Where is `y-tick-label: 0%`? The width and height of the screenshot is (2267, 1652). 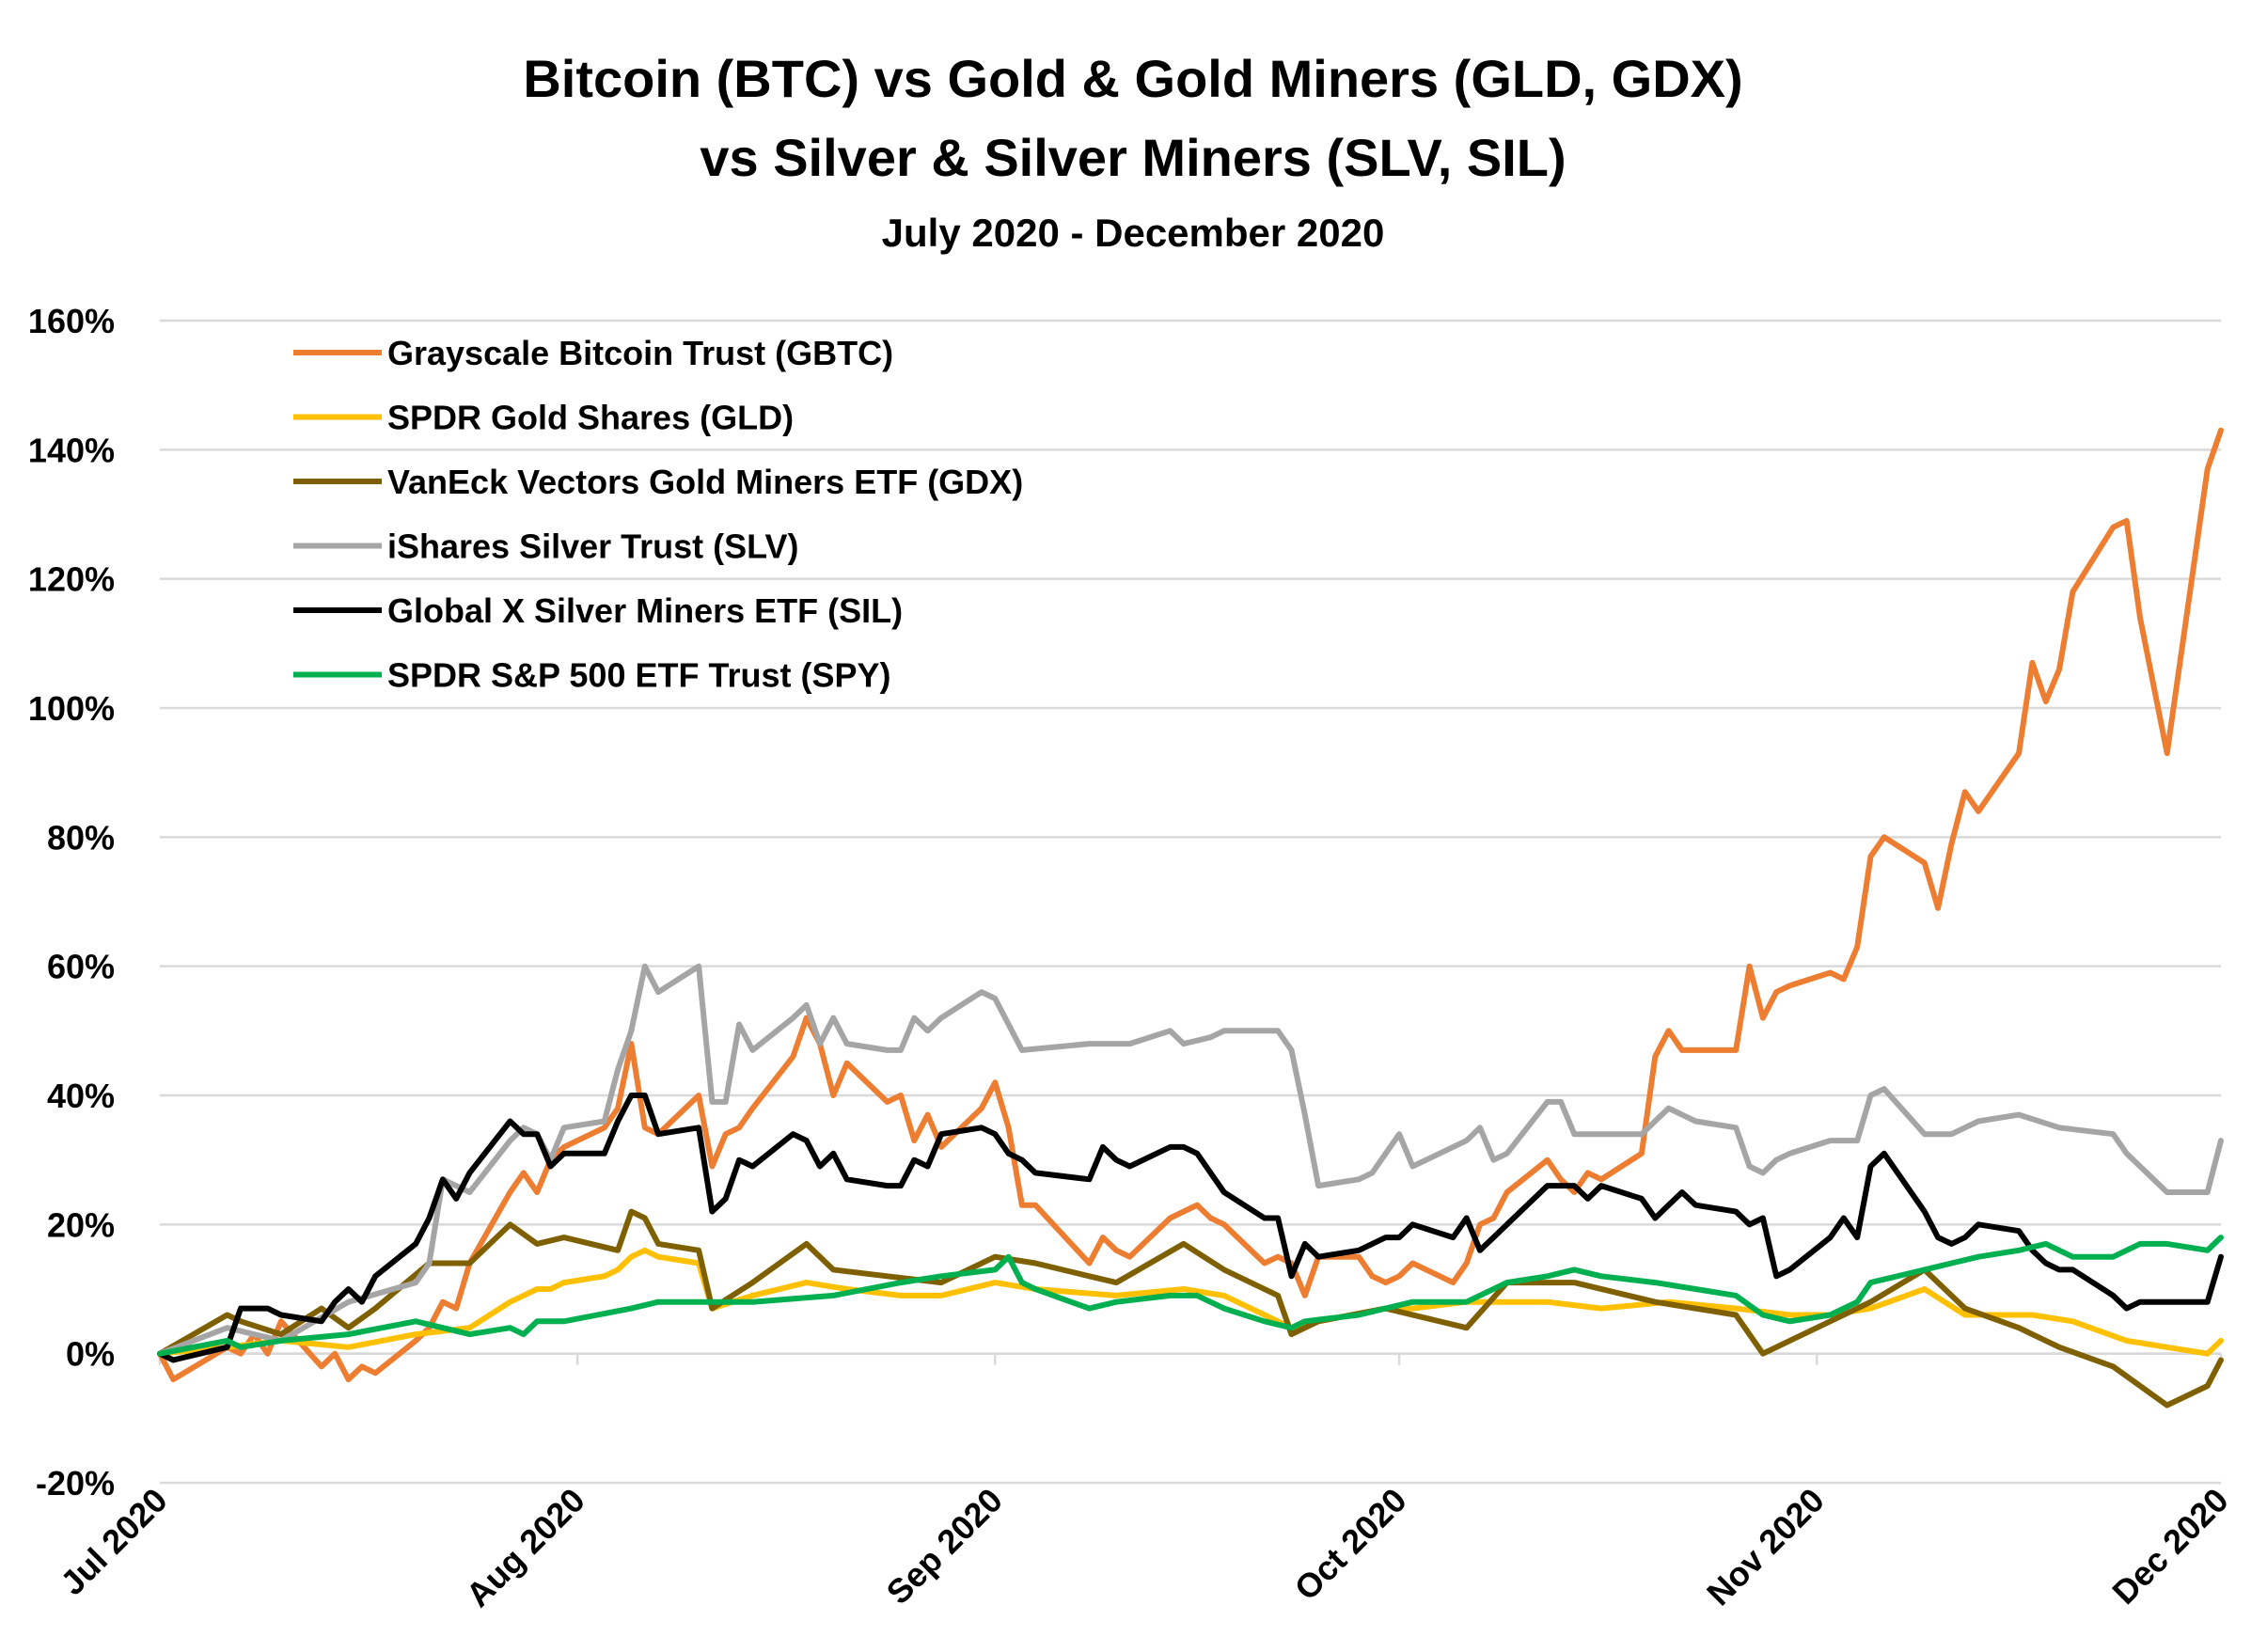 y-tick-label: 0% is located at coordinates (90, 1355).